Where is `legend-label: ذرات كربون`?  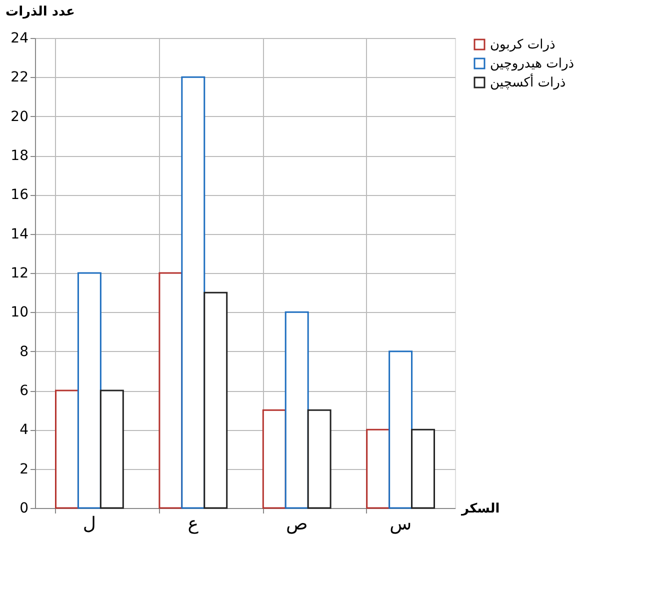 legend-label: ذرات كربون is located at coordinates (523, 45).